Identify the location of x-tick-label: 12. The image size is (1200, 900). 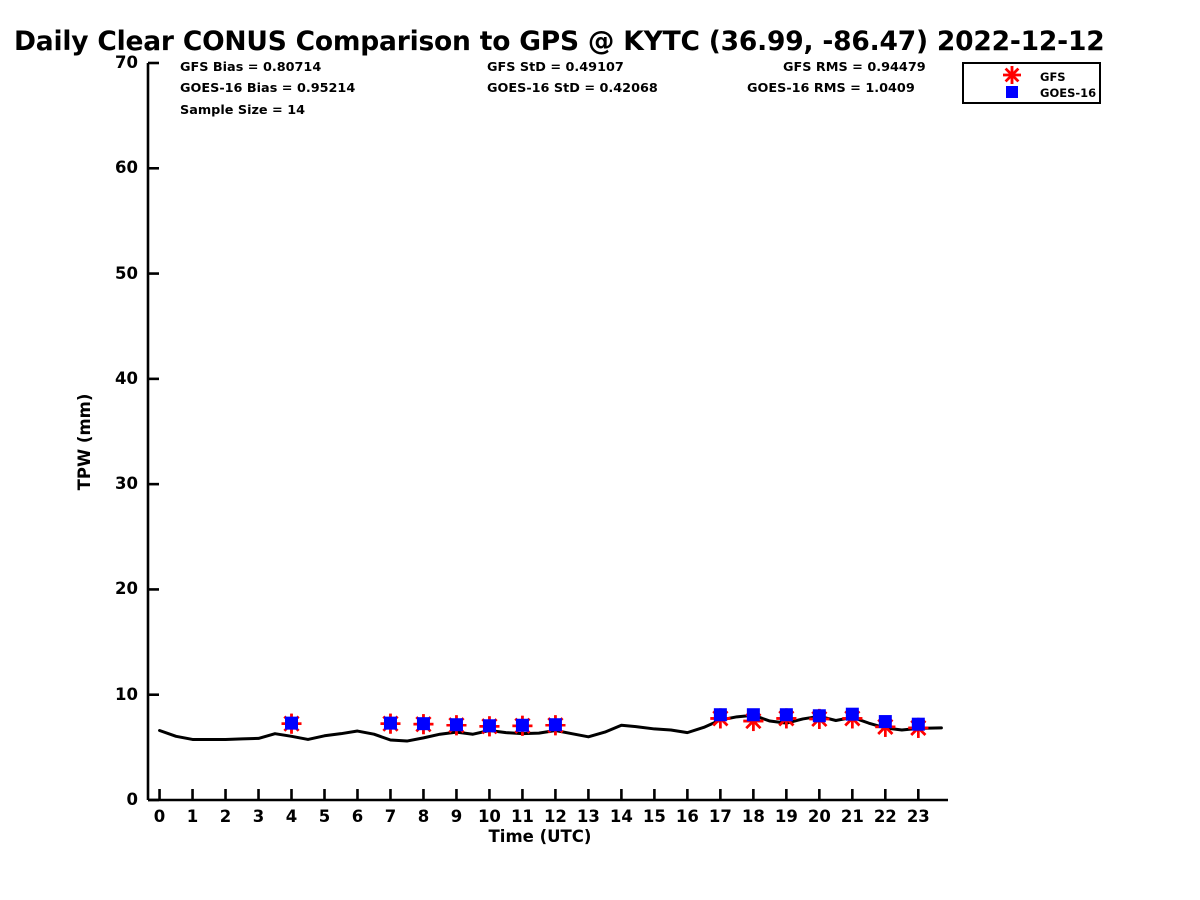
(555, 816).